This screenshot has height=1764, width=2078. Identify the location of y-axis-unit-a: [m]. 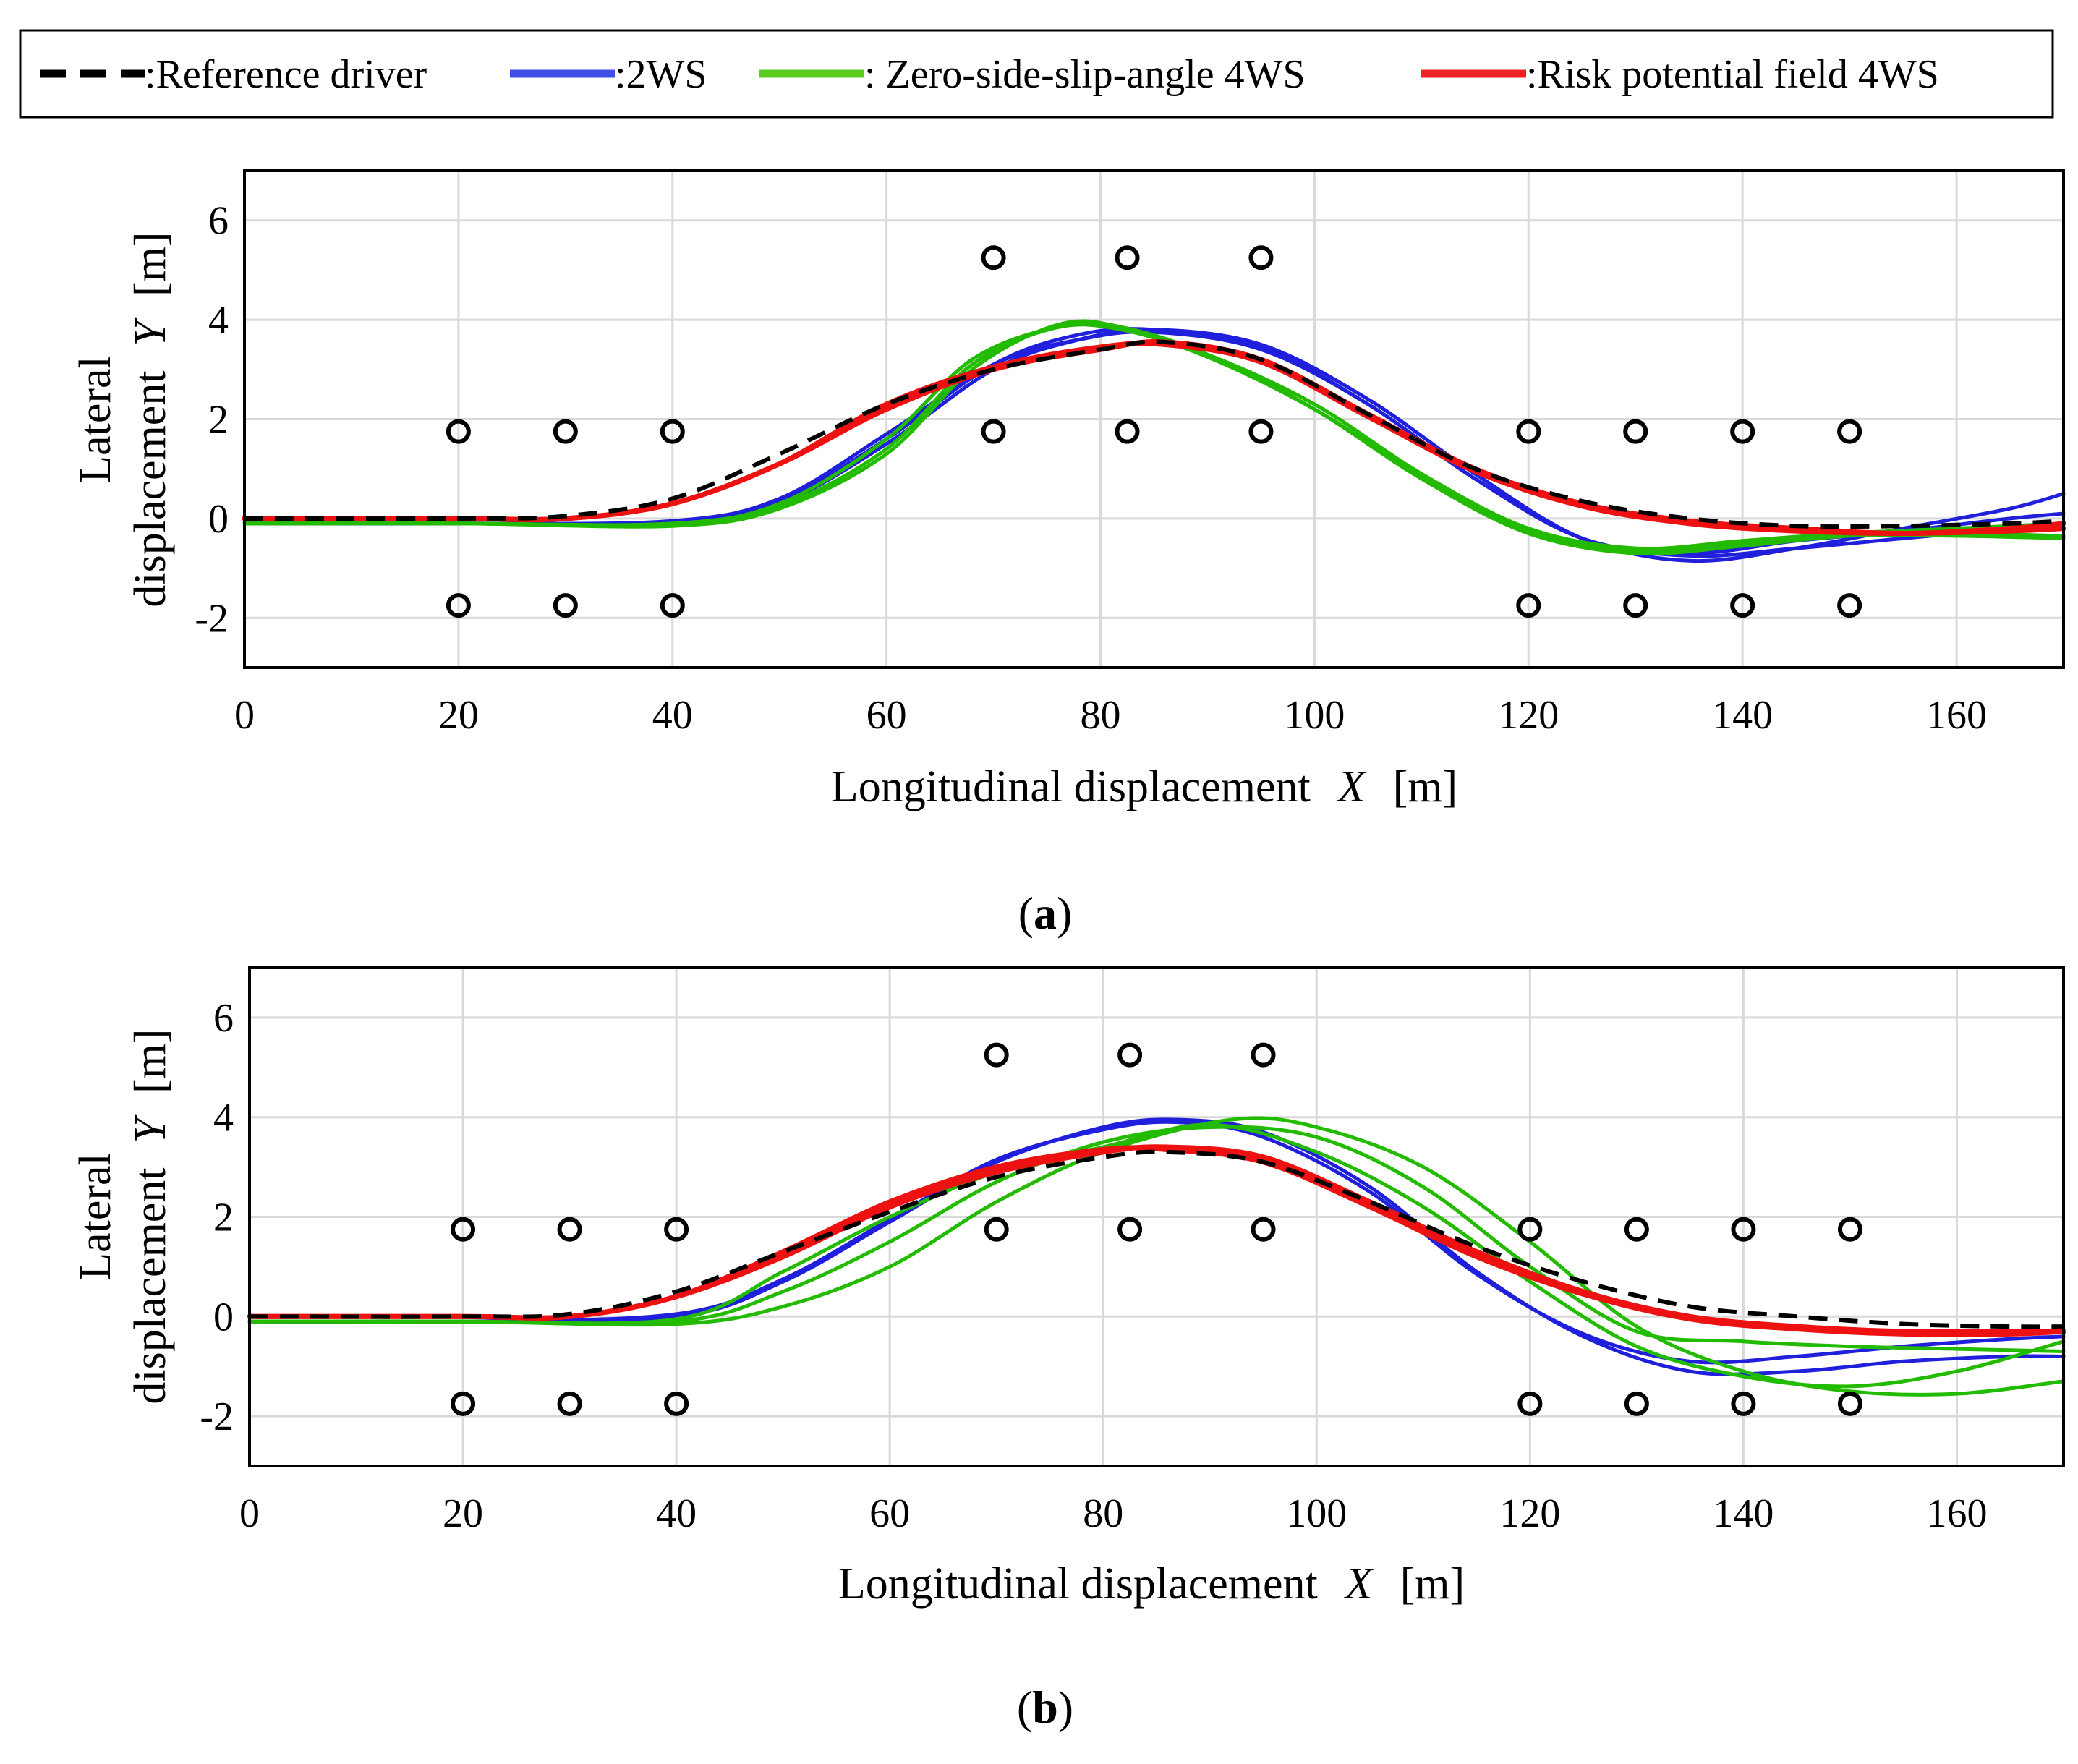
(150, 264).